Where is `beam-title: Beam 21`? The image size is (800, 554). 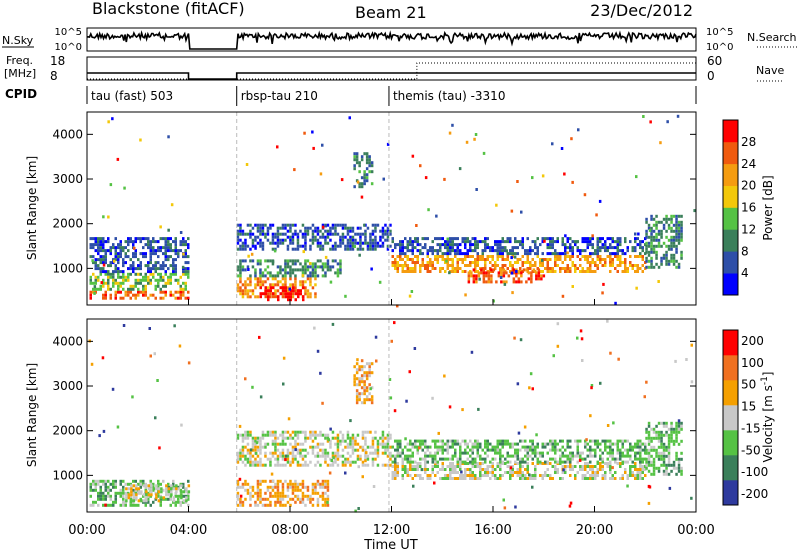
beam-title: Beam 21 is located at coordinates (391, 12).